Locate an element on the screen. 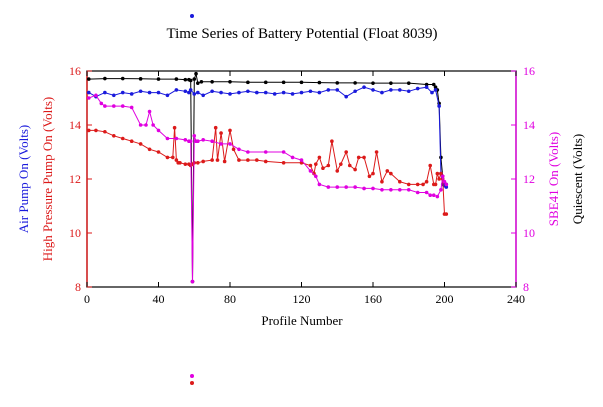  x-tick-label: 200 is located at coordinates (445, 299).